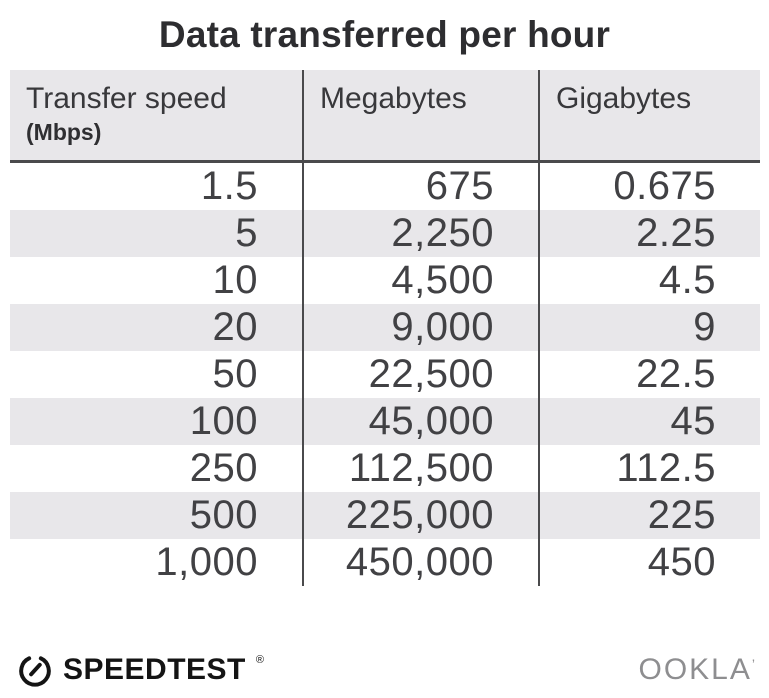  I want to click on table-row: 100 45,000 45, so click(385, 421).